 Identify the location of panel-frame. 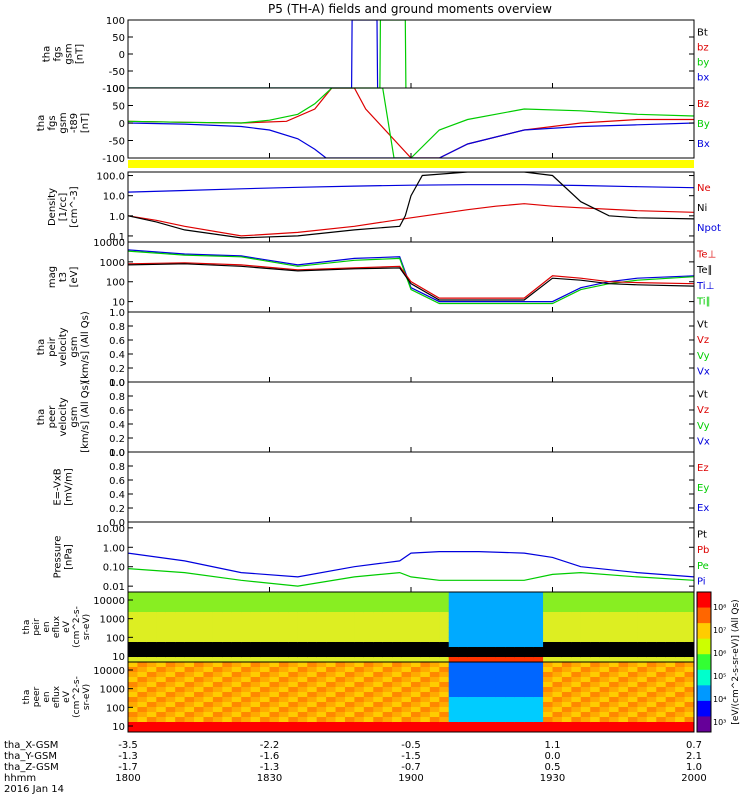
(411, 277).